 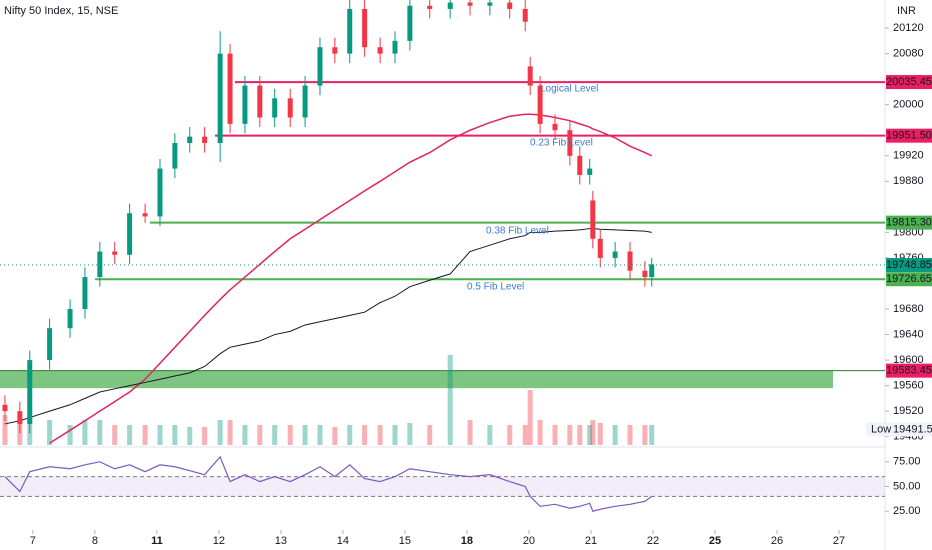 I want to click on price-label: 19951.50, so click(x=909, y=136).